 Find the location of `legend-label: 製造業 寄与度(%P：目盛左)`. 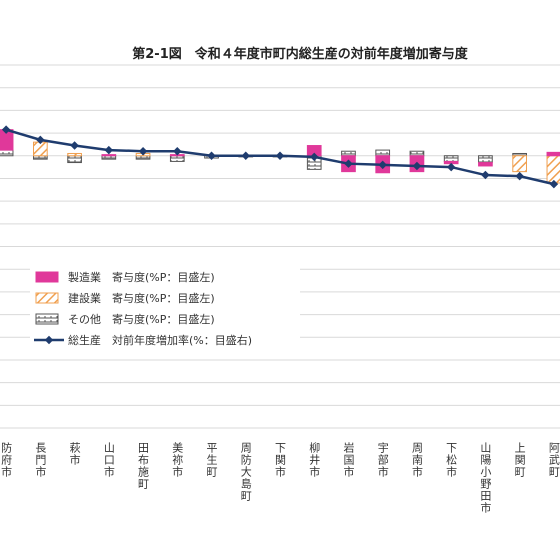

legend-label: 製造業 寄与度(%P：目盛左) is located at coordinates (141, 277).